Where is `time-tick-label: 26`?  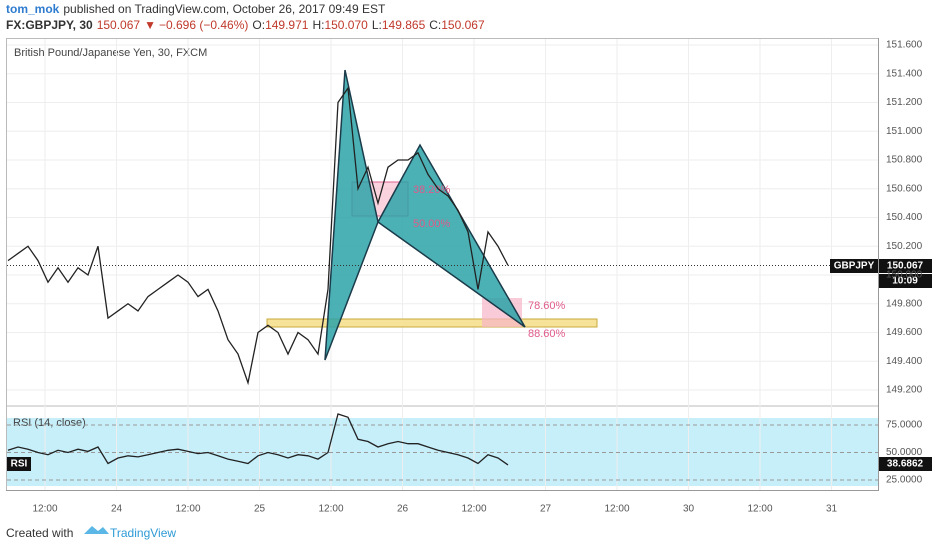 time-tick-label: 26 is located at coordinates (403, 509).